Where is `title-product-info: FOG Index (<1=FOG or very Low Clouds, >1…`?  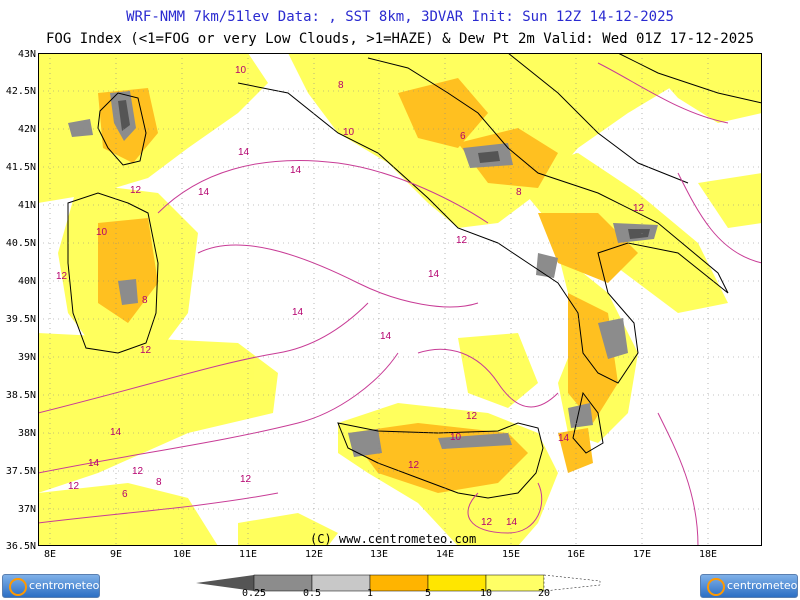
title-product-info: FOG Index (<1=FOG or very Low Clouds, >1… is located at coordinates (399, 39).